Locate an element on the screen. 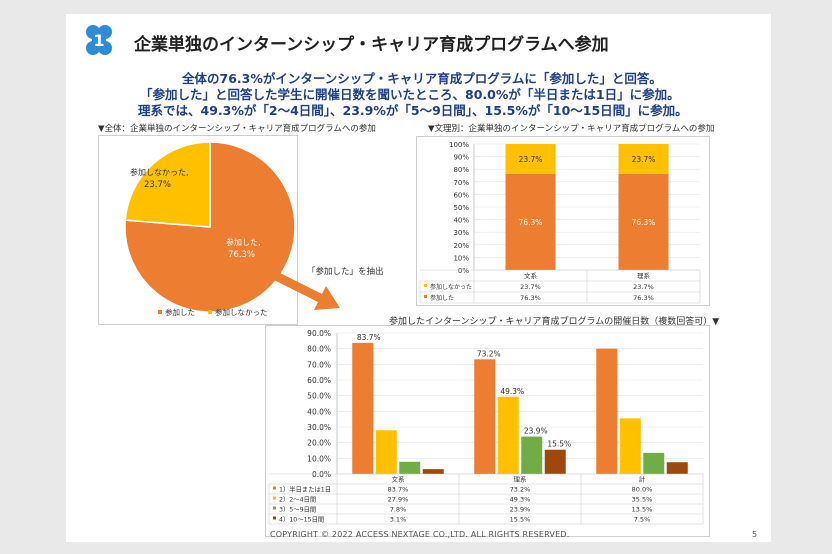  table-legend-label: 2）2～4日間 is located at coordinates (297, 500).